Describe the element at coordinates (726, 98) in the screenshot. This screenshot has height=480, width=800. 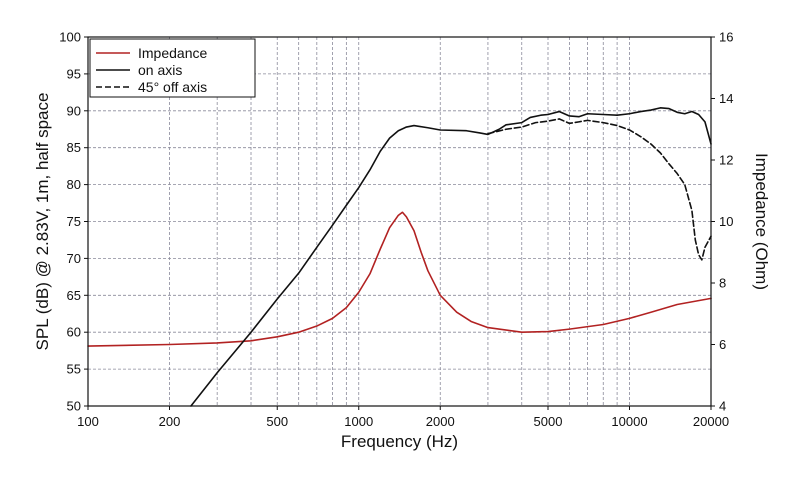
I see `y2-tick-label: 14` at that location.